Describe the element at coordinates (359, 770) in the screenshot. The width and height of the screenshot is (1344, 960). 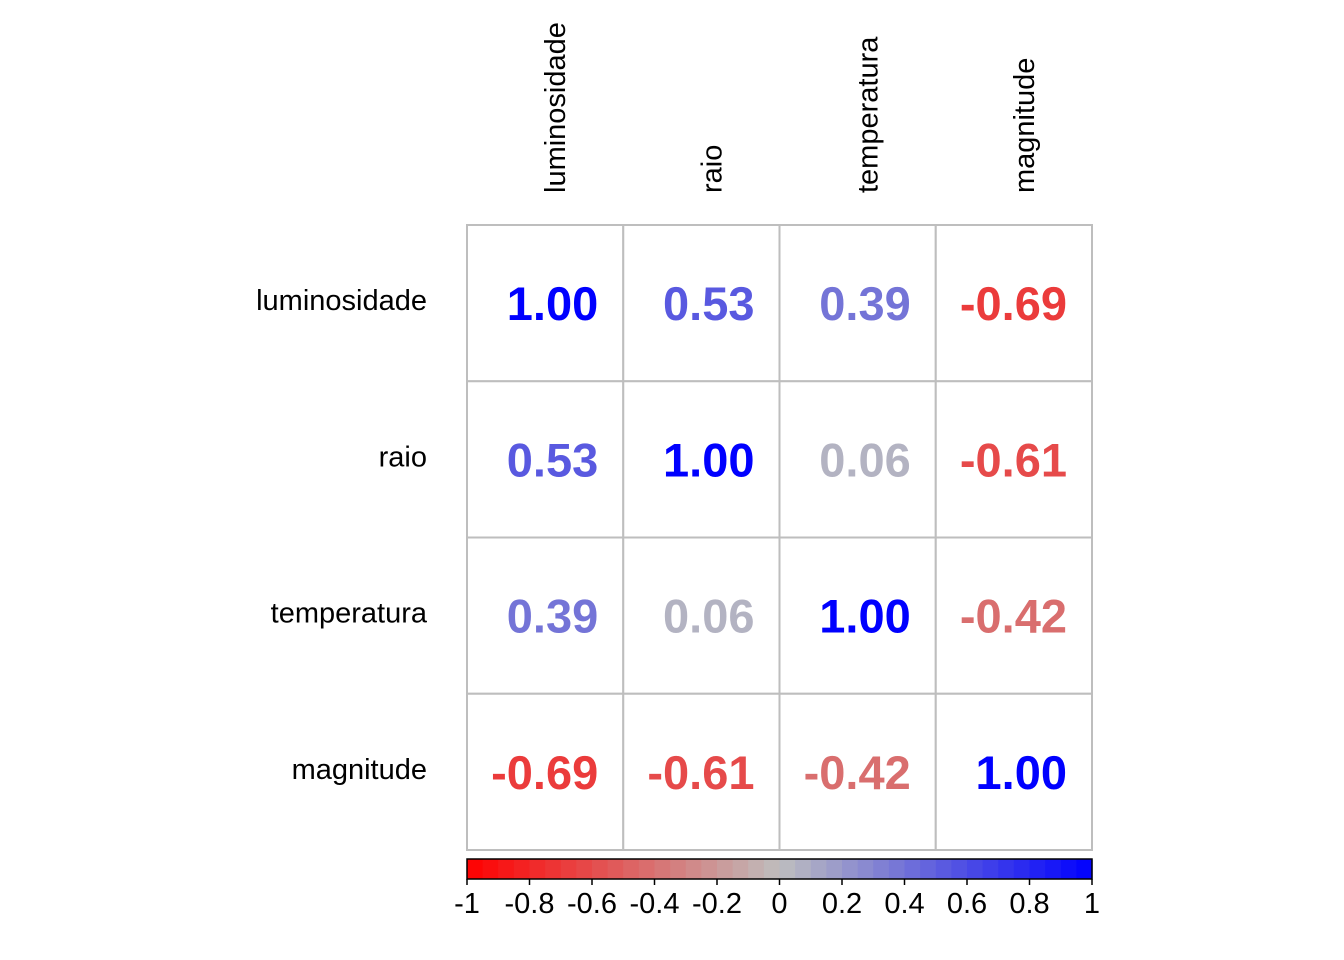
I see `row-label: magnitude` at that location.